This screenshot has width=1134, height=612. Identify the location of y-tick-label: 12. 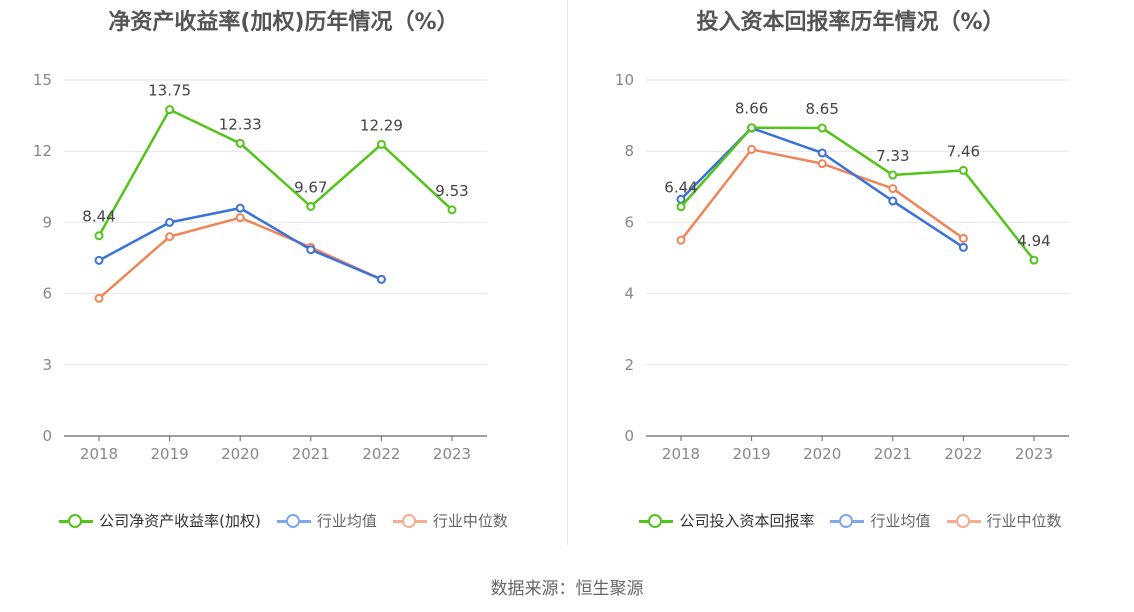
(42, 151).